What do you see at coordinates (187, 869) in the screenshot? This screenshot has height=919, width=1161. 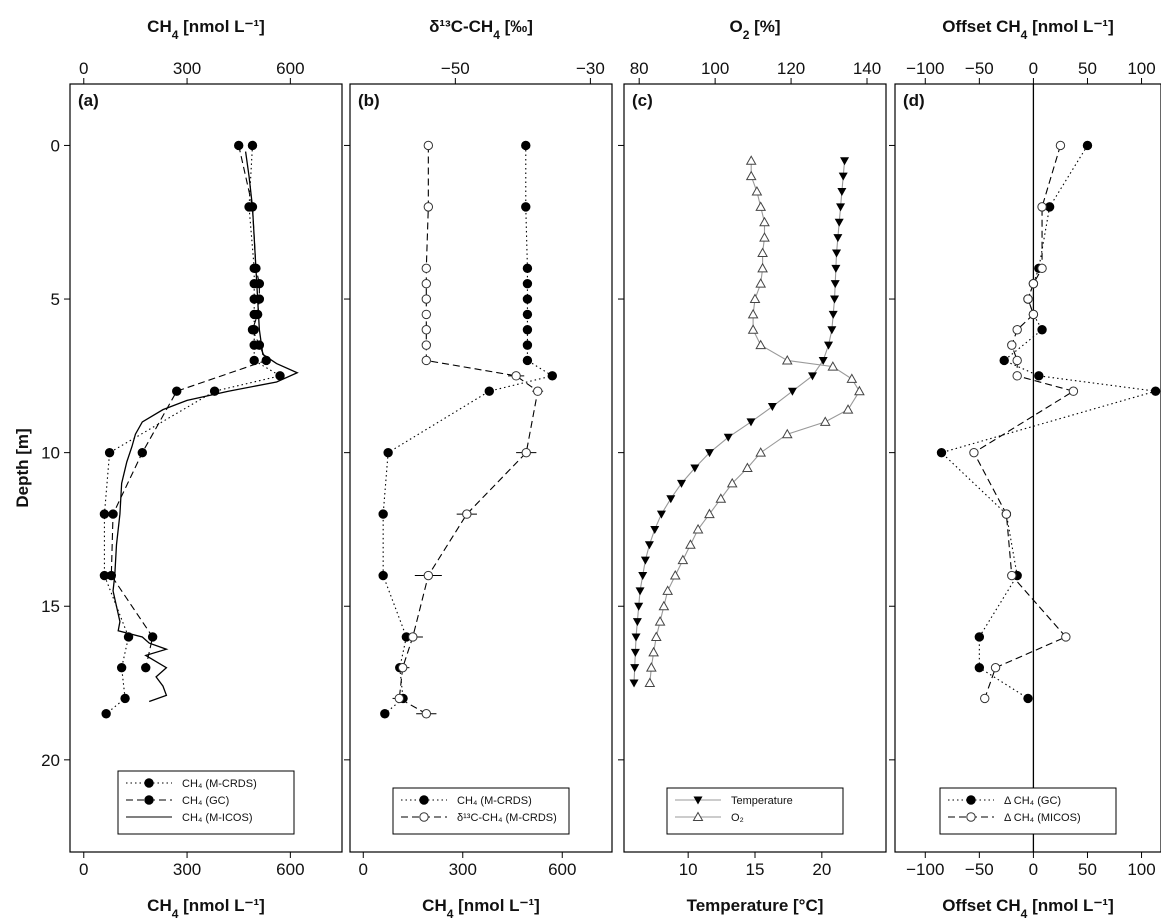 I see `bottom-tick-label: 300` at bounding box center [187, 869].